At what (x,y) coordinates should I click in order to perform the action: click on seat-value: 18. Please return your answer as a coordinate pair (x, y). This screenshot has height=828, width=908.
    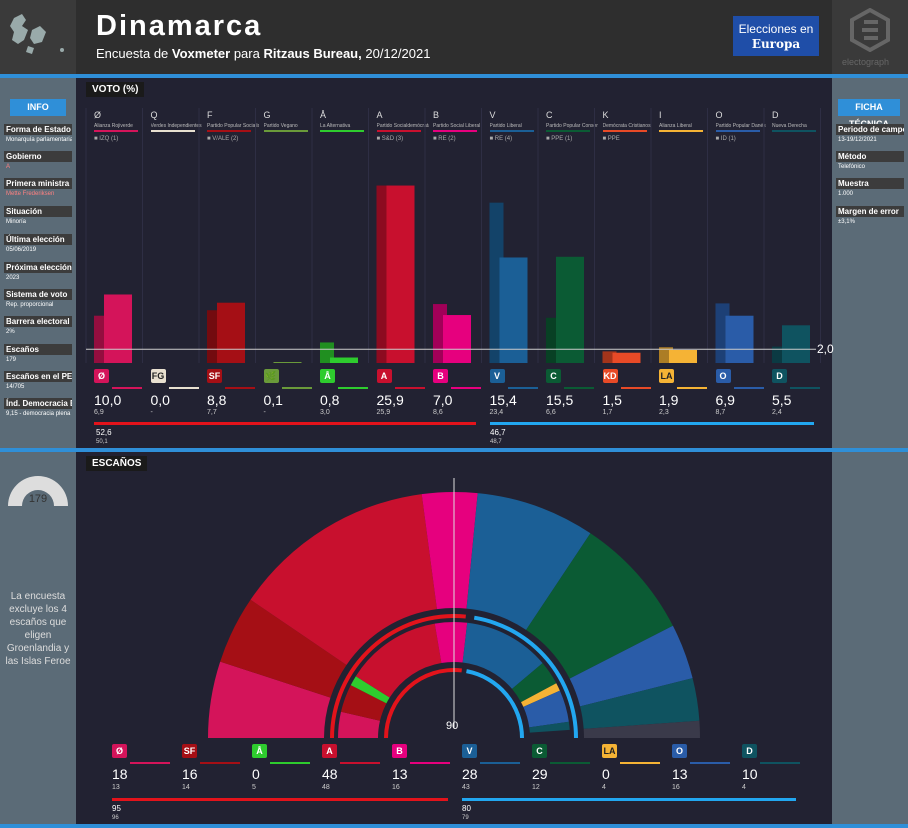
    Looking at the image, I should click on (120, 774).